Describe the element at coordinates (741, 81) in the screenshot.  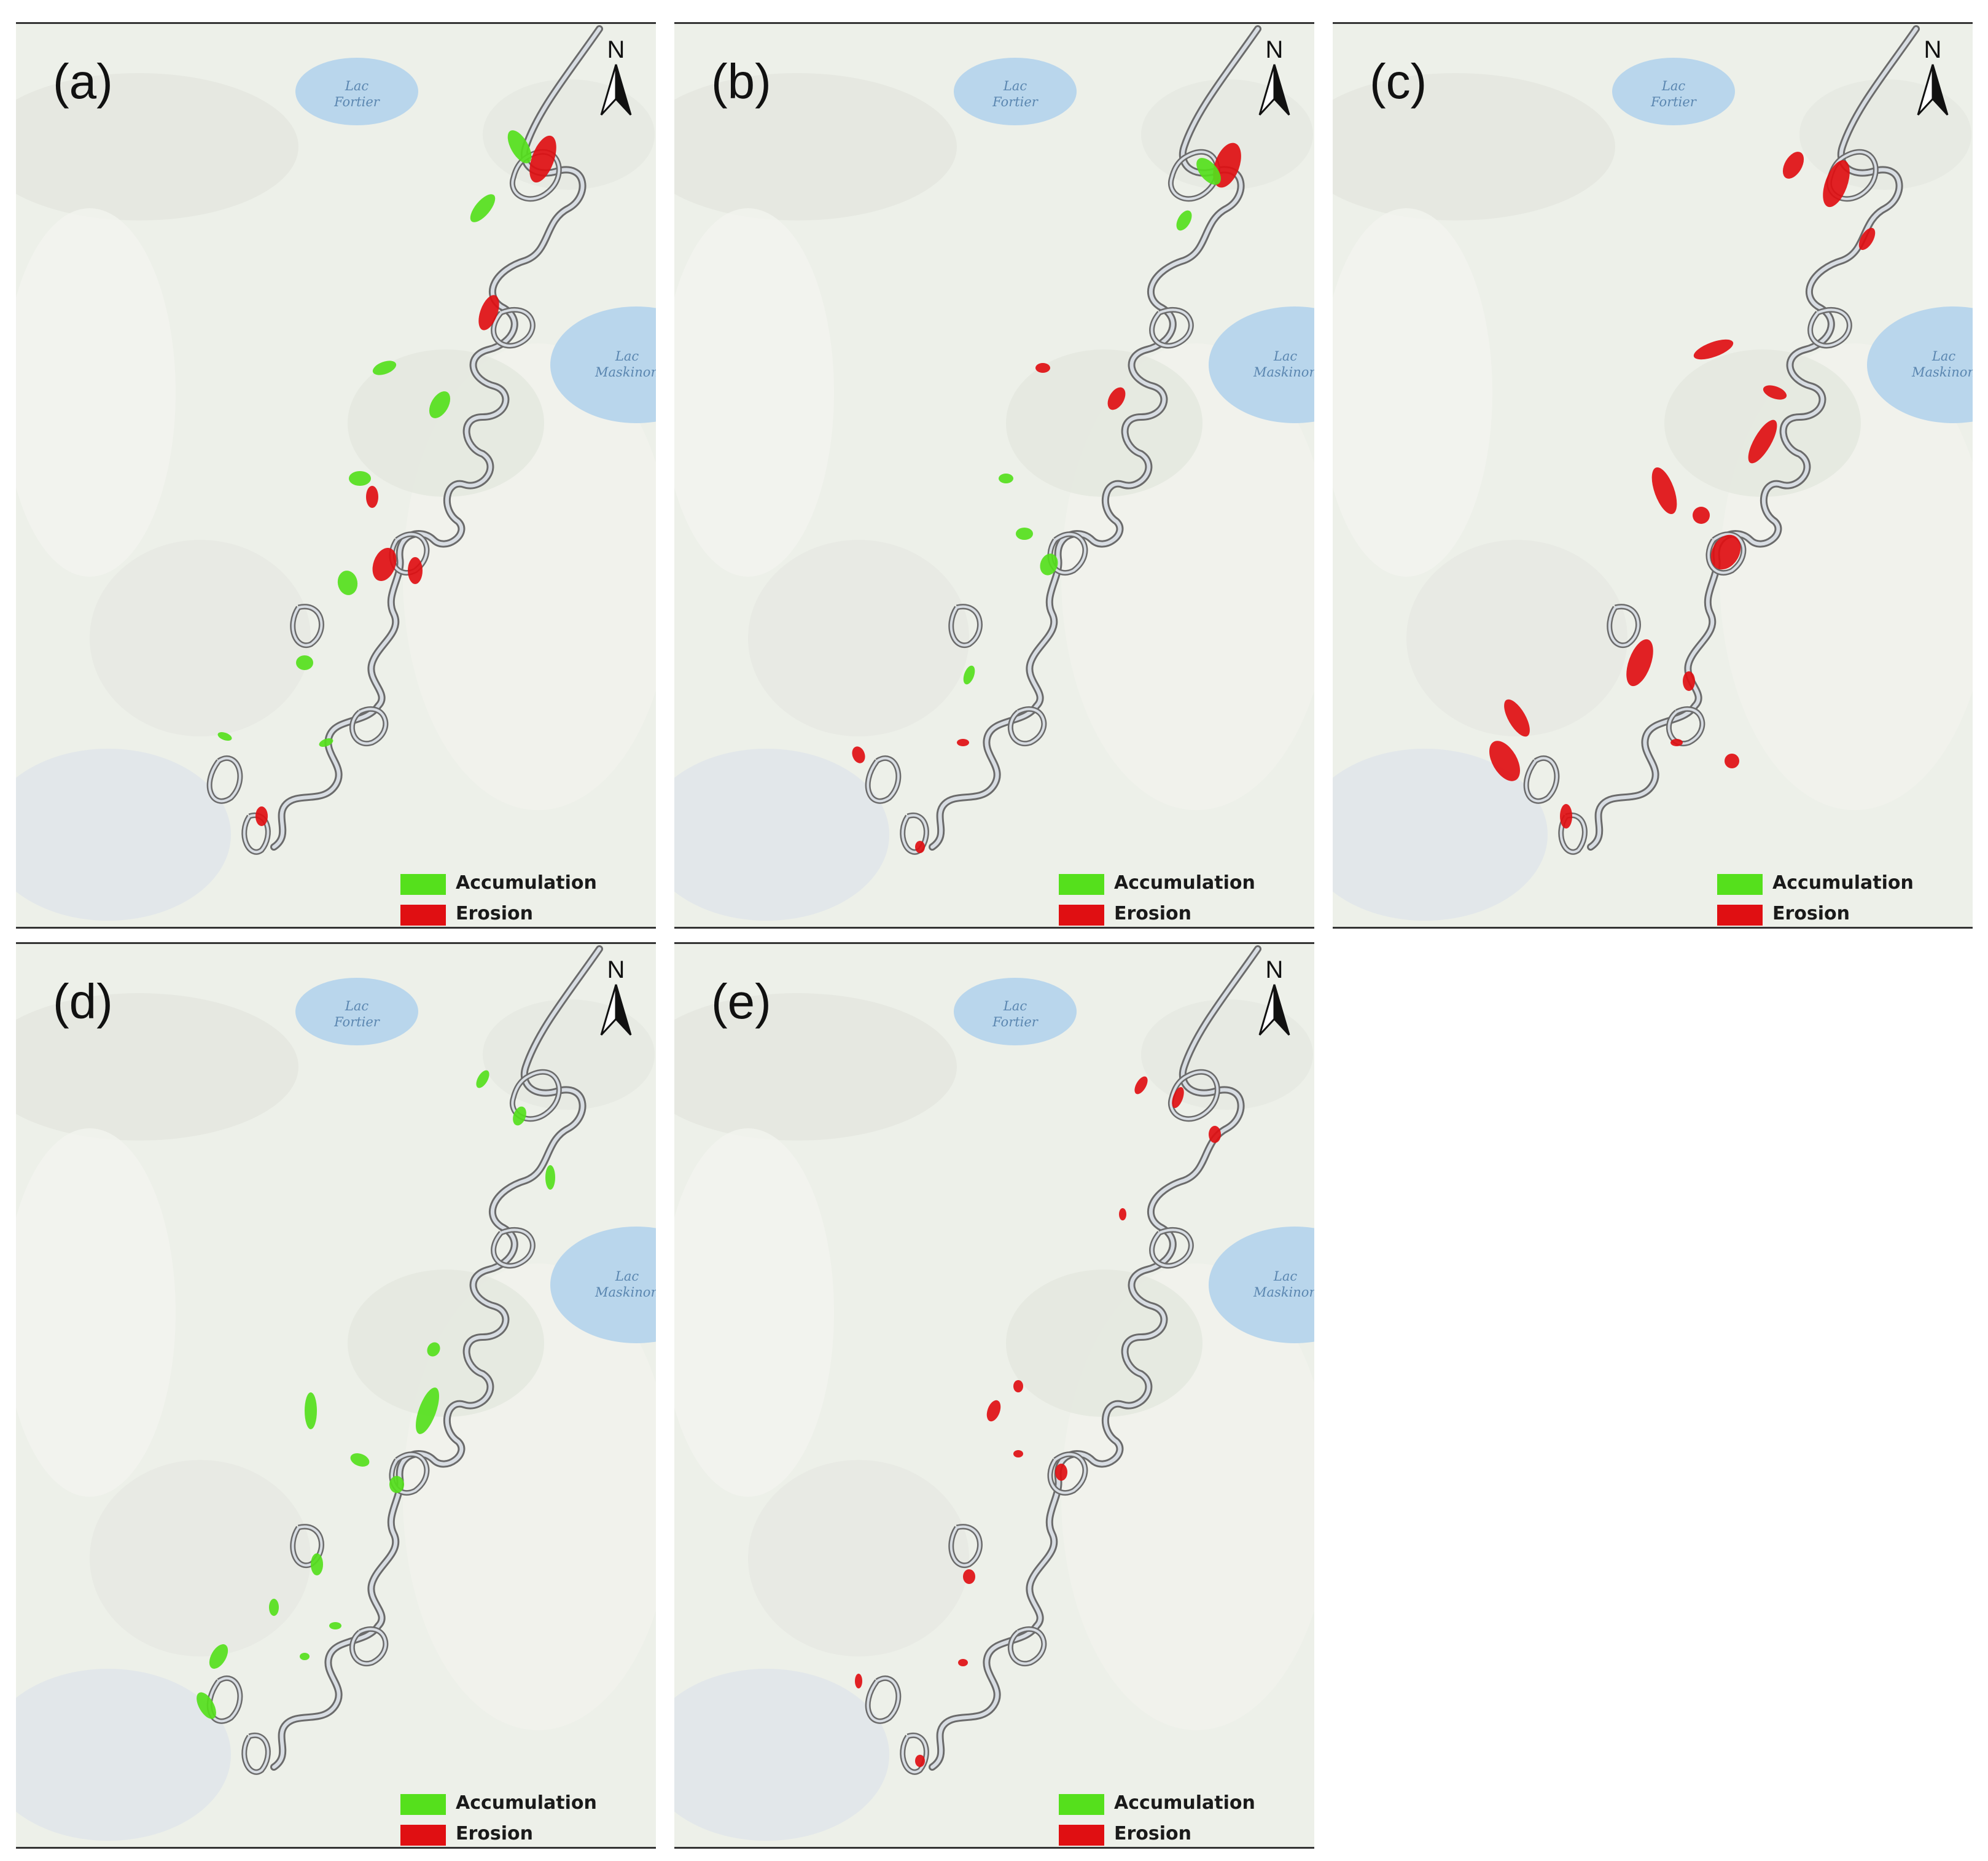
I see `panel-label: (b)` at that location.